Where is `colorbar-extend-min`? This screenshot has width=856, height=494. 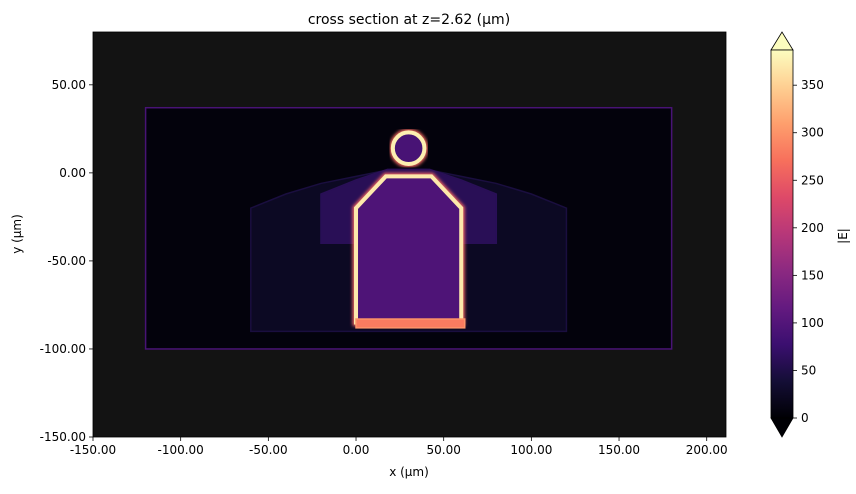 colorbar-extend-min is located at coordinates (782, 427).